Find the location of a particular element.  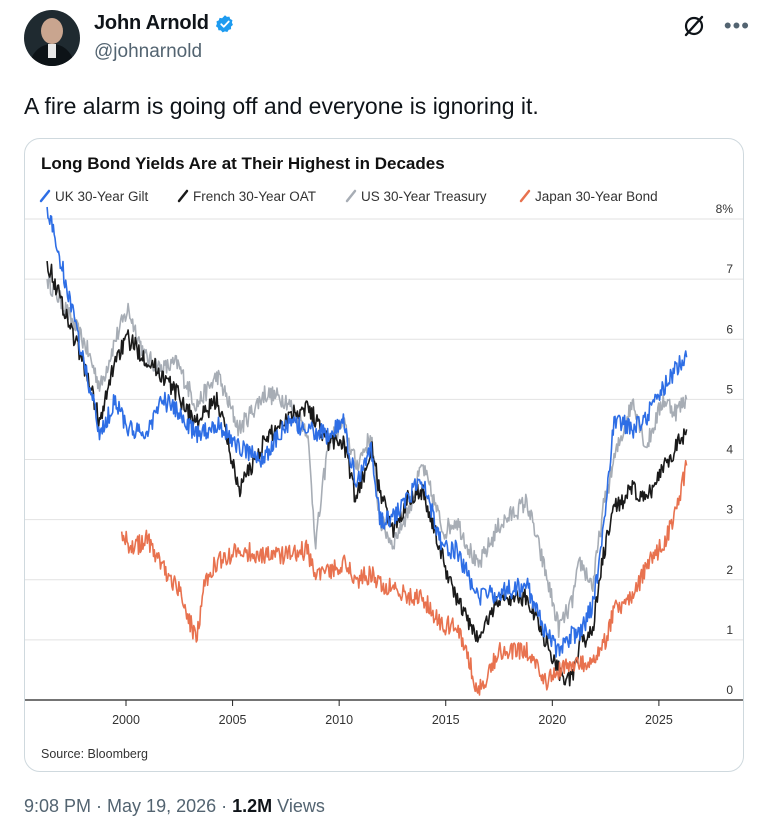

x-tick-label: 2025 is located at coordinates (659, 720).